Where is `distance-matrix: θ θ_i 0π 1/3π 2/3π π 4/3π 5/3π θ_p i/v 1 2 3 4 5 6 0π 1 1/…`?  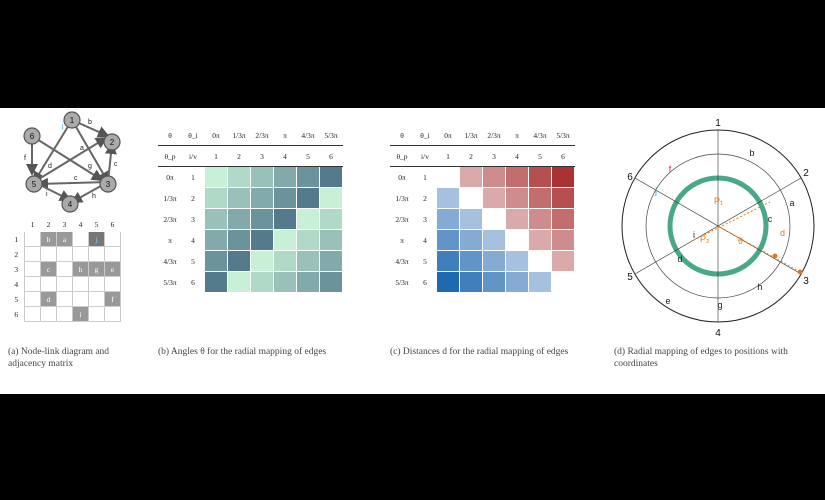
distance-matrix: θ θ_i 0π 1/3π 2/3π π 4/3π 5/3π θ_p i/v 1 2 3 4 5 6 0π 1 1/… is located at coordinates (482, 208).